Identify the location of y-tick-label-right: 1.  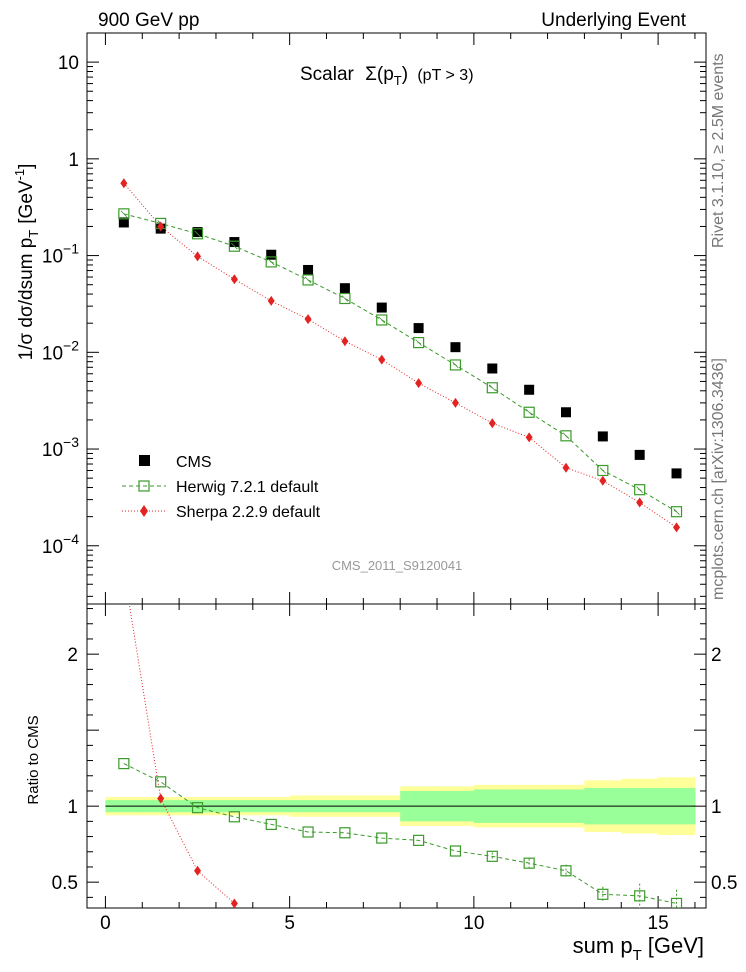
(716, 807).